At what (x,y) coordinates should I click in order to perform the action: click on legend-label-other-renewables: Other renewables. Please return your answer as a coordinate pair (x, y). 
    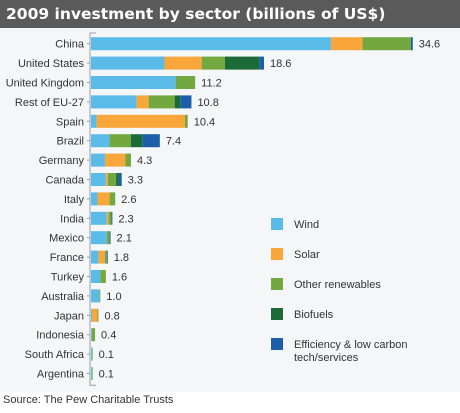
    Looking at the image, I should click on (337, 285).